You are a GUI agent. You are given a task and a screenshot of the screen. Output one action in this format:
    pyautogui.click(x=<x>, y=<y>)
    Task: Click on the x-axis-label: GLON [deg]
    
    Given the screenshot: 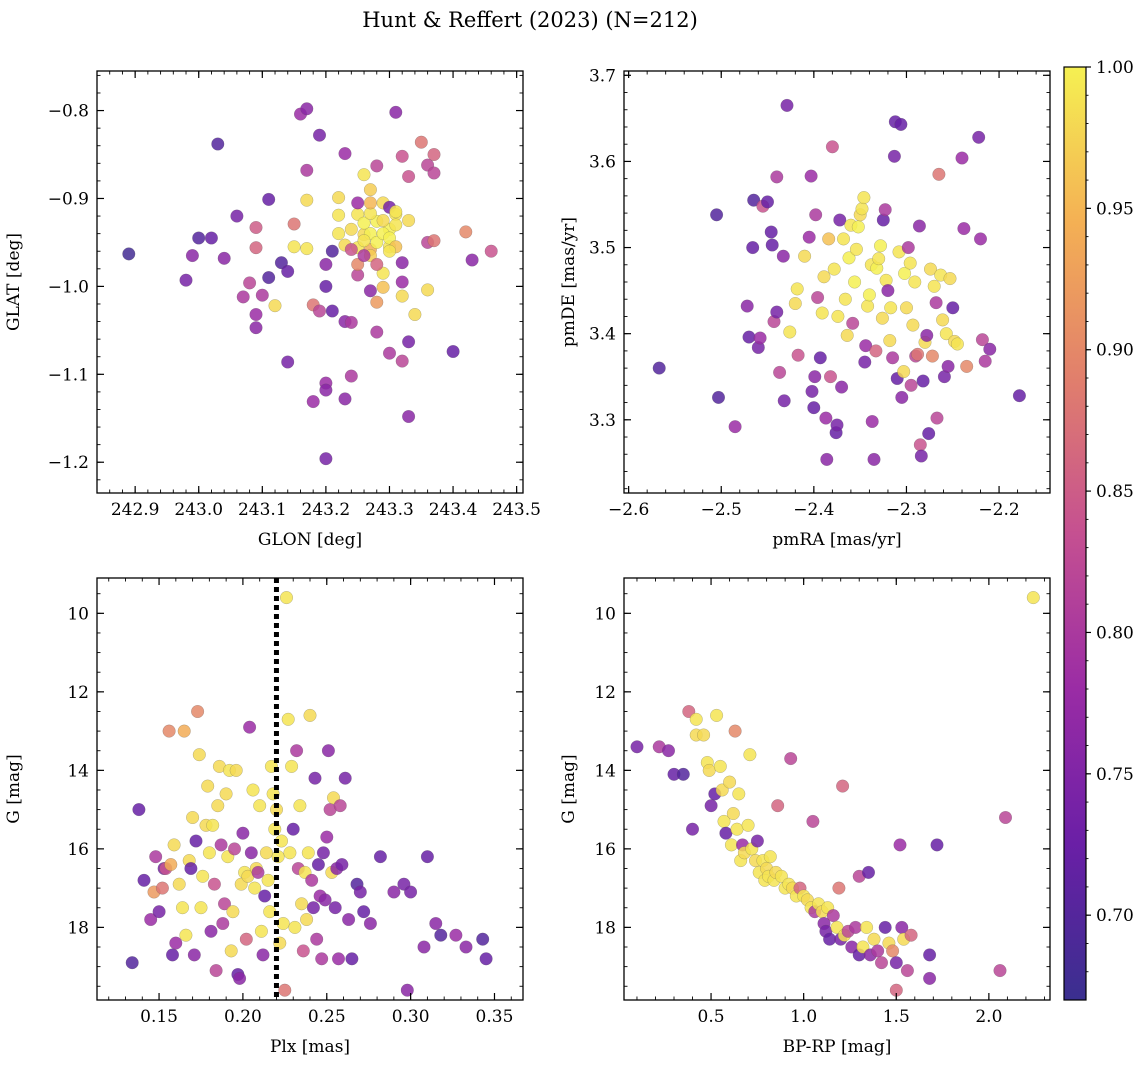 What is the action you would take?
    pyautogui.click(x=310, y=540)
    